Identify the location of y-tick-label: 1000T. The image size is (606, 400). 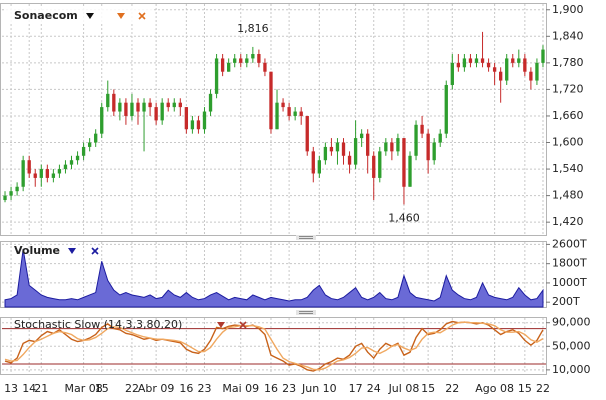
(569, 282).